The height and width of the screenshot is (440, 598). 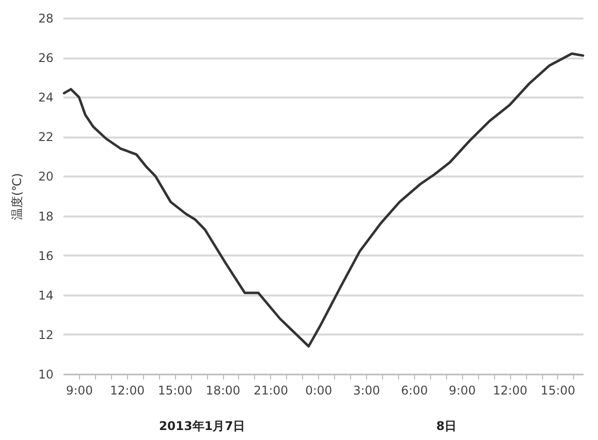 What do you see at coordinates (366, 391) in the screenshot?
I see `x-tick-label: 3:00` at bounding box center [366, 391].